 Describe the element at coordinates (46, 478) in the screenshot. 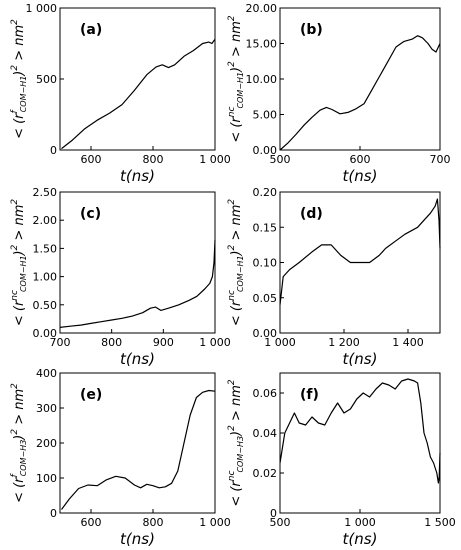

I see `y-tick-label: 100` at that location.